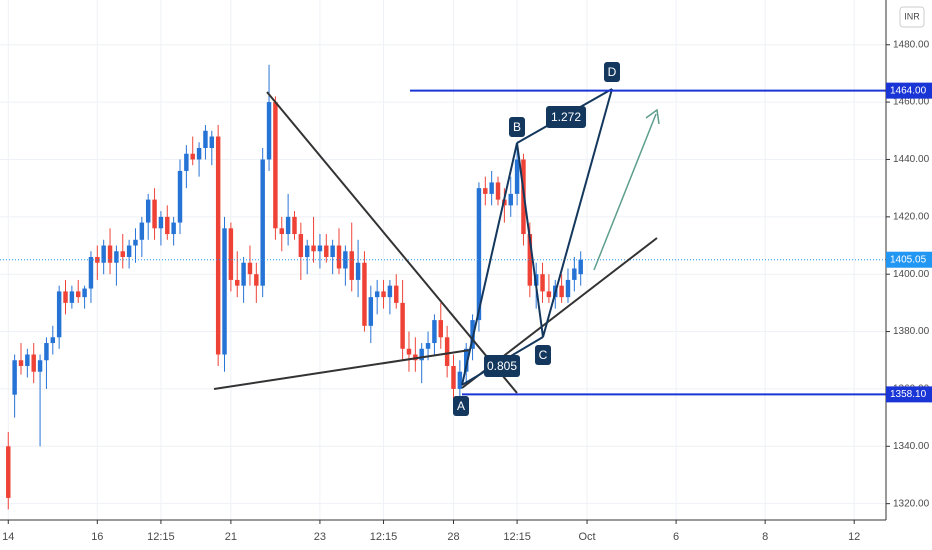 This screenshot has width=932, height=550. I want to click on y-tick-label: 1340.00, so click(911, 446).